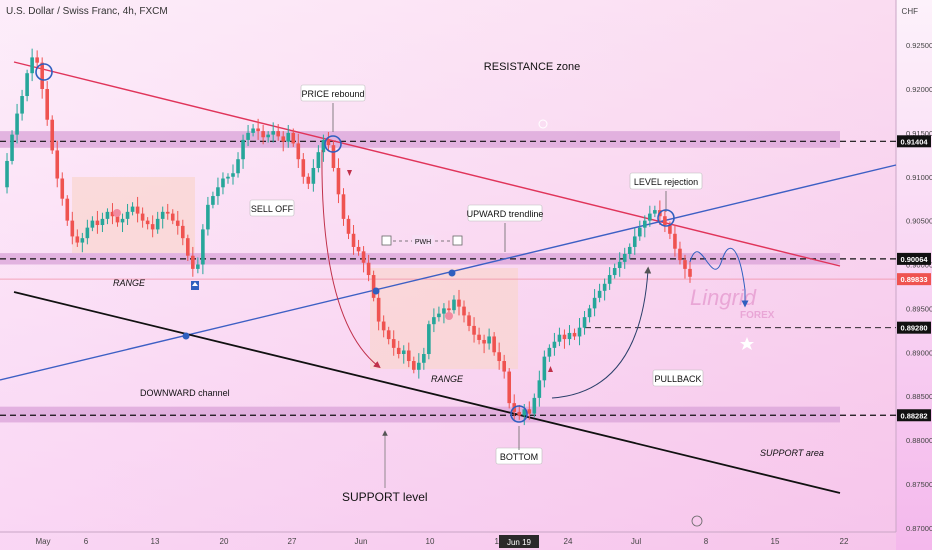 This screenshot has width=932, height=550. Describe the element at coordinates (543, 124) in the screenshot. I see `settings-dot-icon` at that location.